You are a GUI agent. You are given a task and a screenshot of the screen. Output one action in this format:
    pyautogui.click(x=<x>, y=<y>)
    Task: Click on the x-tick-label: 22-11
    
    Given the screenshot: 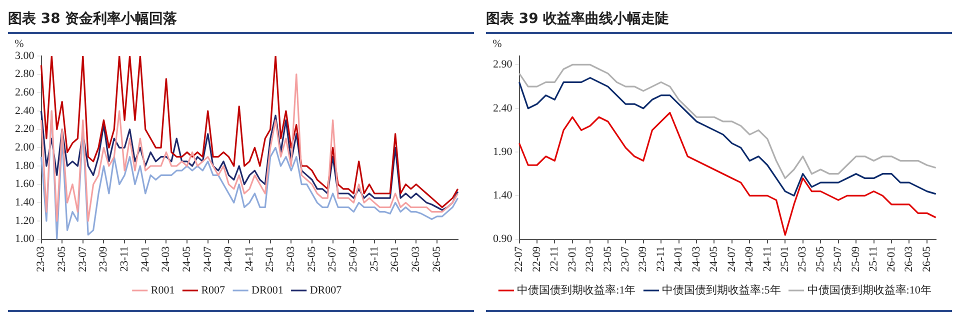 What is the action you would take?
    pyautogui.click(x=554, y=259)
    